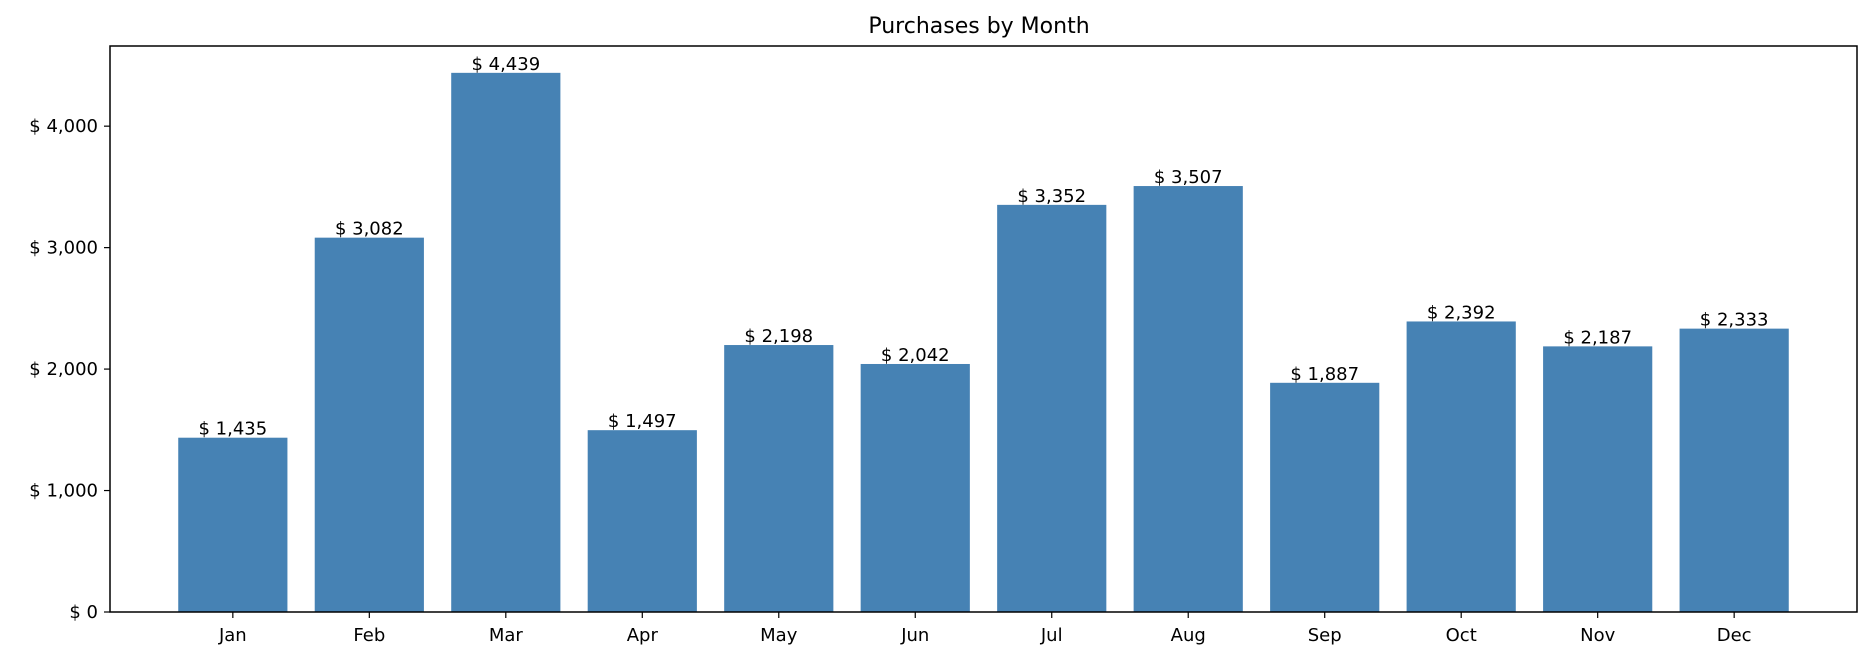  Describe the element at coordinates (506, 635) in the screenshot. I see `x-tick-label-mar: Mar` at that location.